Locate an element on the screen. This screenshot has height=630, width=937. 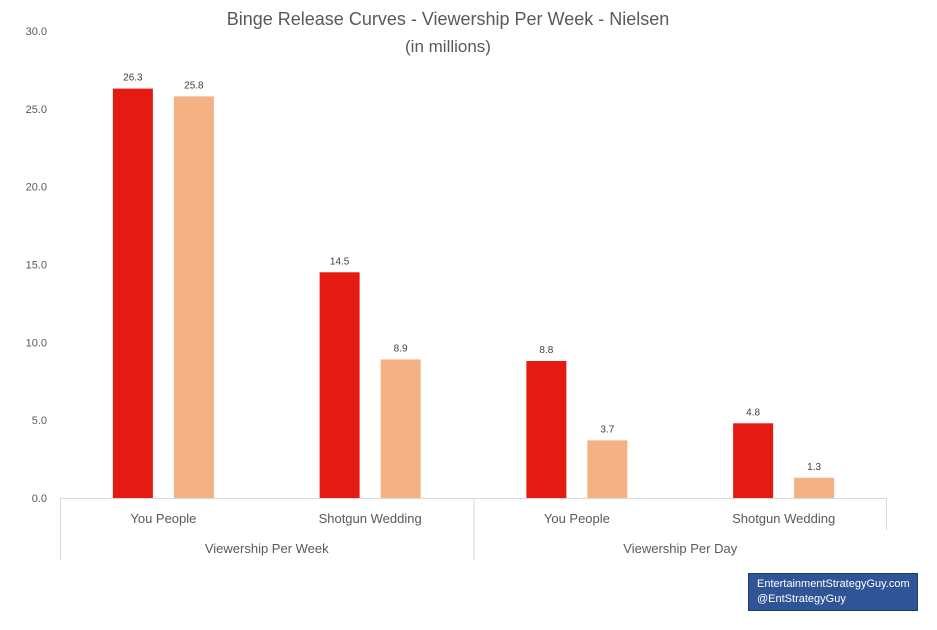
y-tick-label: 30.0 is located at coordinates (36, 32).